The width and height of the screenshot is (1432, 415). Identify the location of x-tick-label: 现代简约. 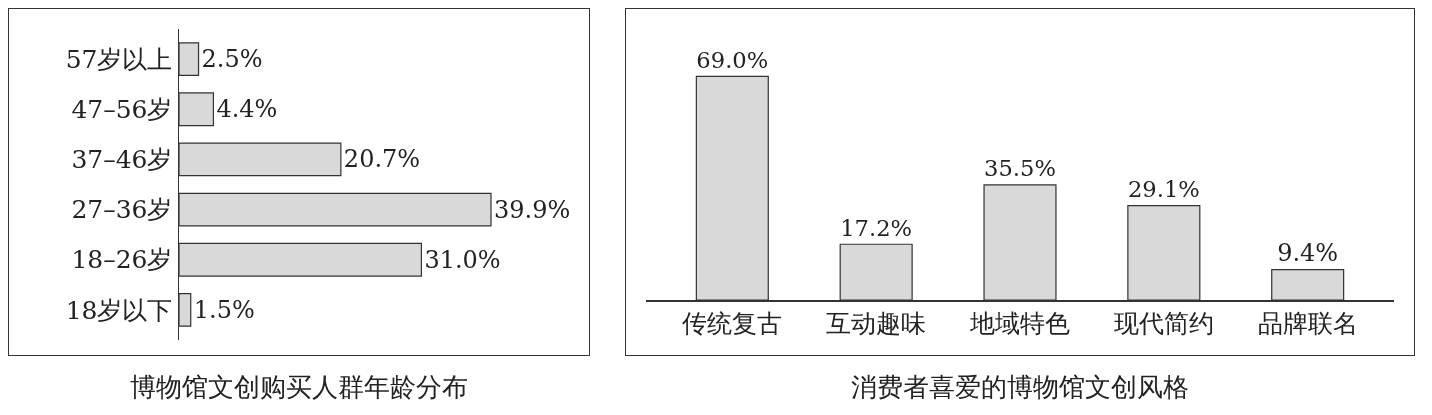
(1163, 323).